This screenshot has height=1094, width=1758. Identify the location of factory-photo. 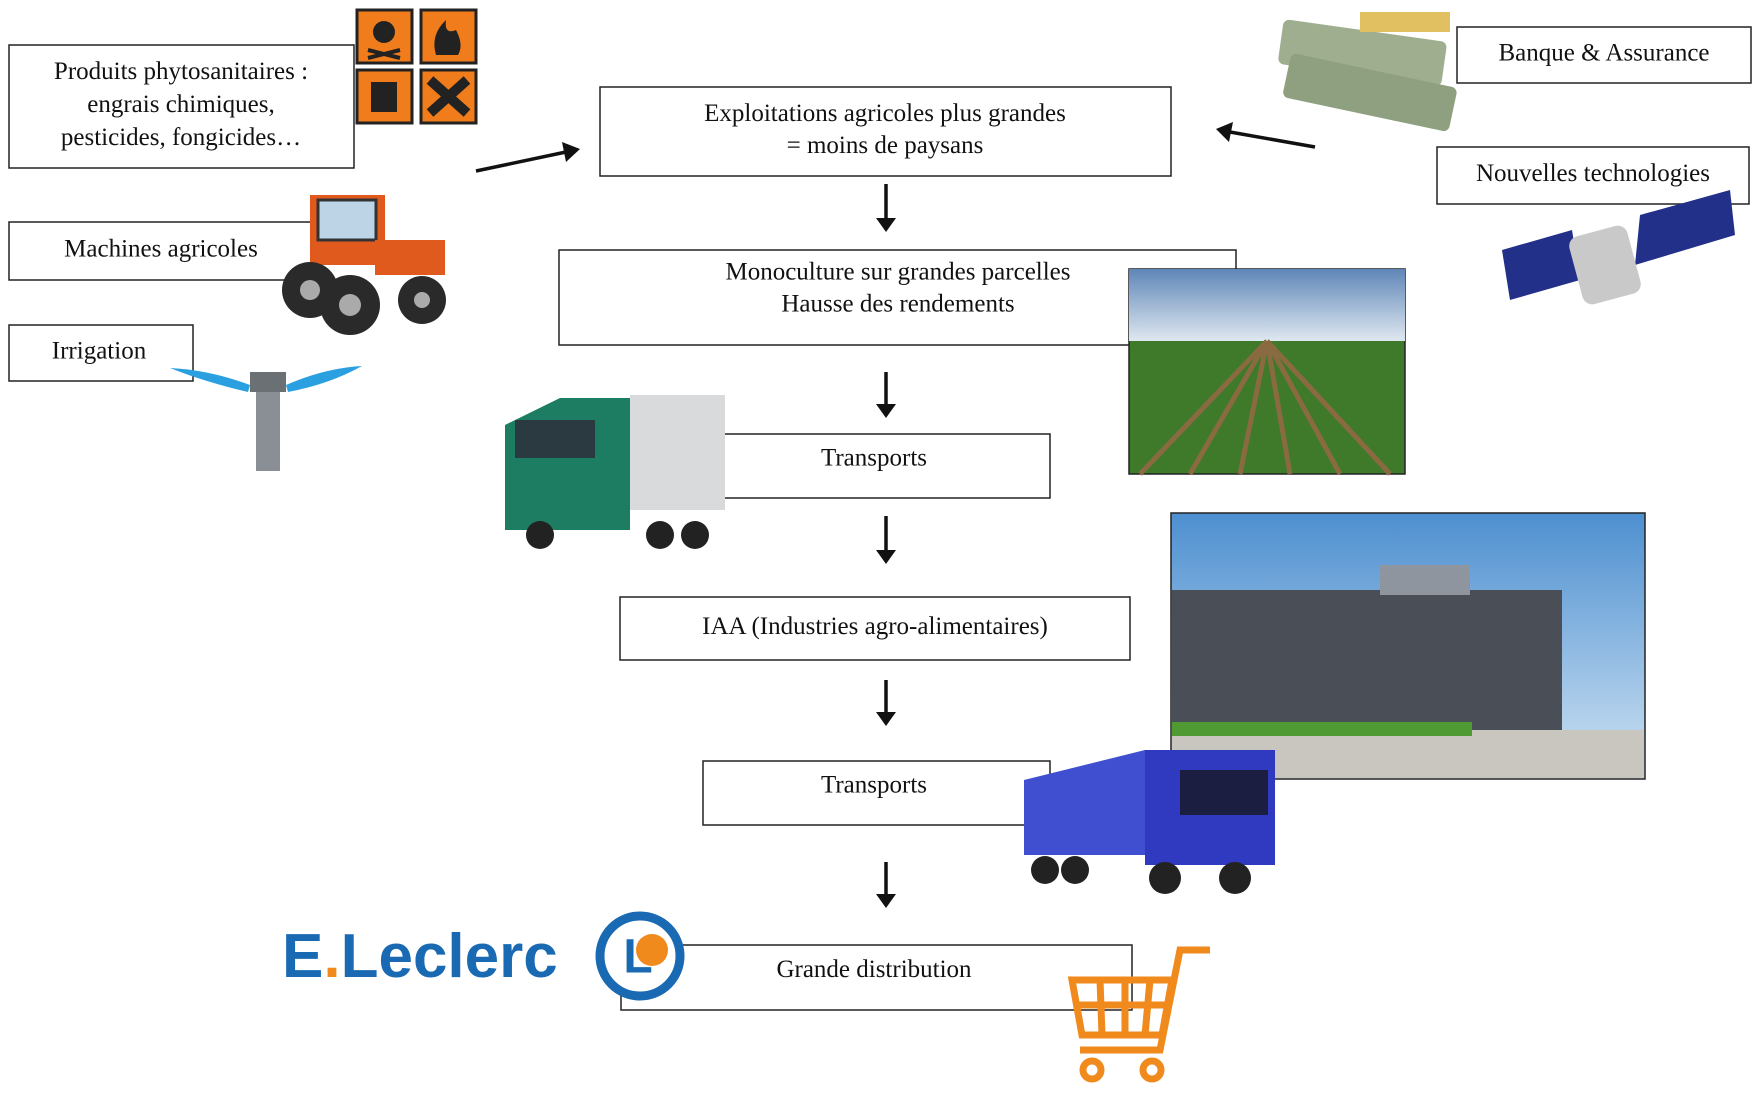
(1408, 646).